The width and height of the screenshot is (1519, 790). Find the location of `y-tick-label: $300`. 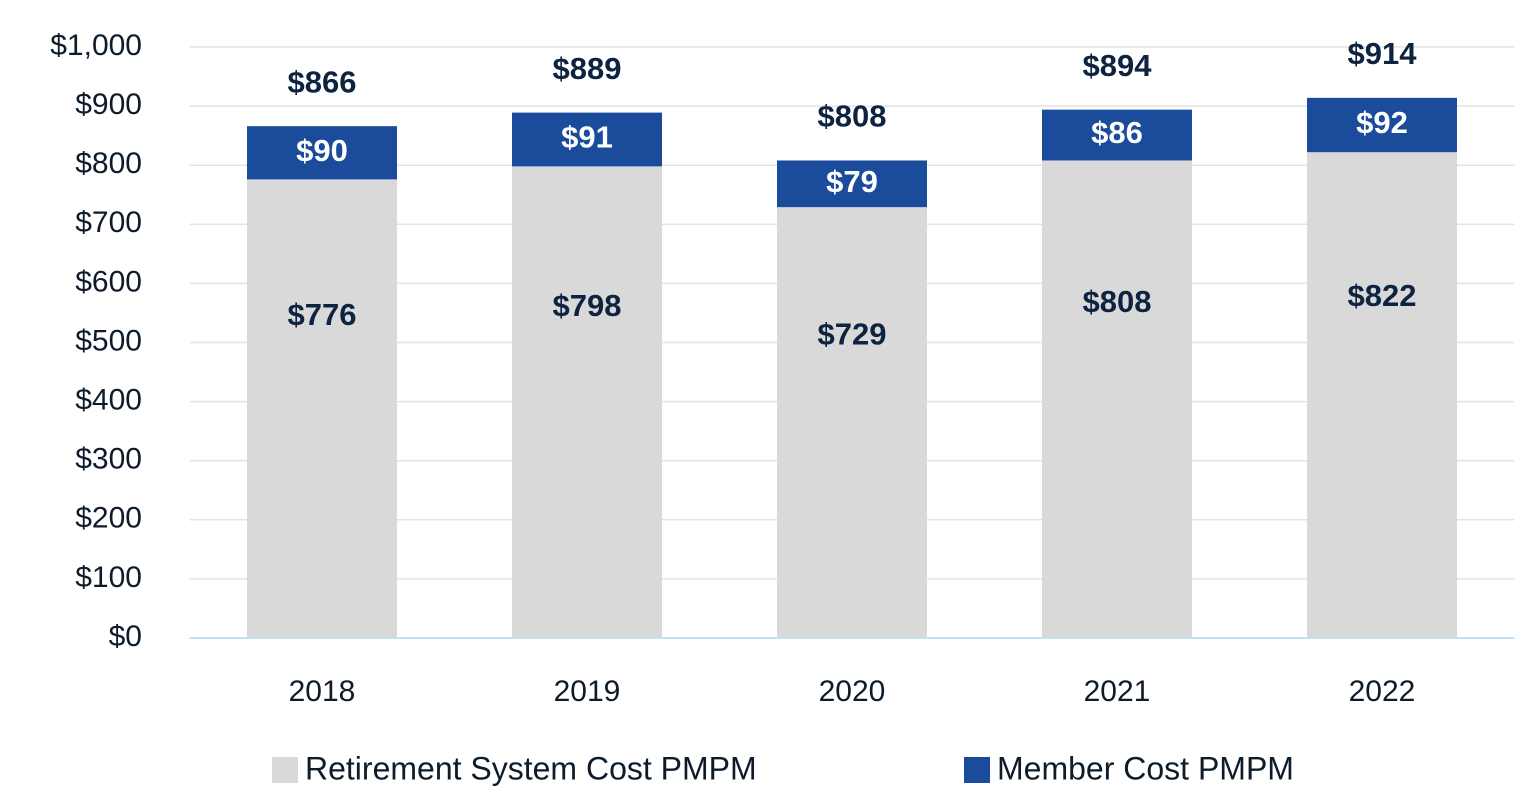

y-tick-label: $300 is located at coordinates (108, 459).